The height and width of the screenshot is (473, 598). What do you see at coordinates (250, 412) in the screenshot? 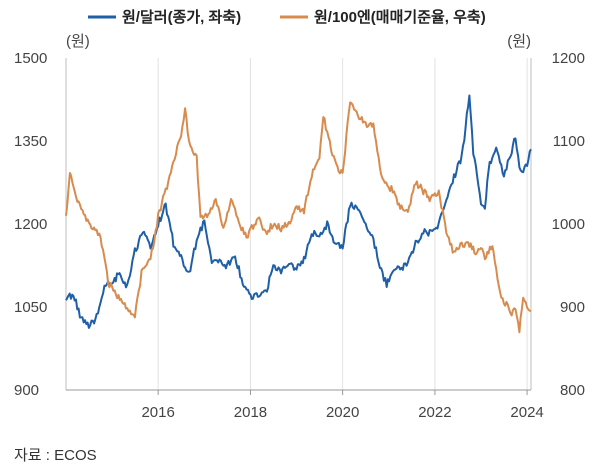
I see `x-tick-label: 2018` at bounding box center [250, 412].